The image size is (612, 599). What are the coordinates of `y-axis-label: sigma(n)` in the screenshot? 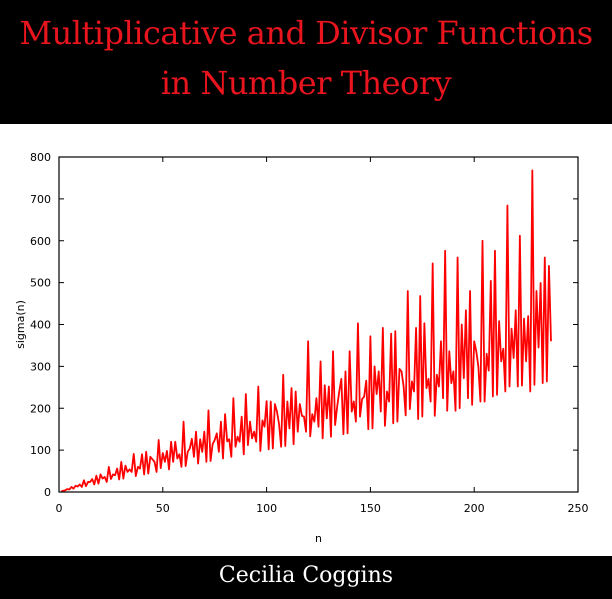 It's located at (20, 324).